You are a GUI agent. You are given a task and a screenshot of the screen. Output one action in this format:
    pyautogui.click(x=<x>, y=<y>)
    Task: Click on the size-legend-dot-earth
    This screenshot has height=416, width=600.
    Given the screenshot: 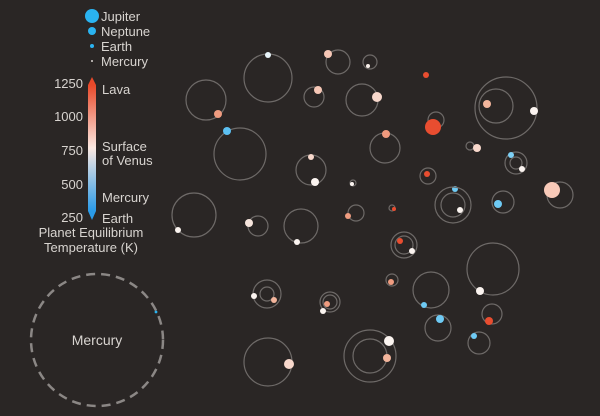 What is the action you would take?
    pyautogui.click(x=92, y=46)
    